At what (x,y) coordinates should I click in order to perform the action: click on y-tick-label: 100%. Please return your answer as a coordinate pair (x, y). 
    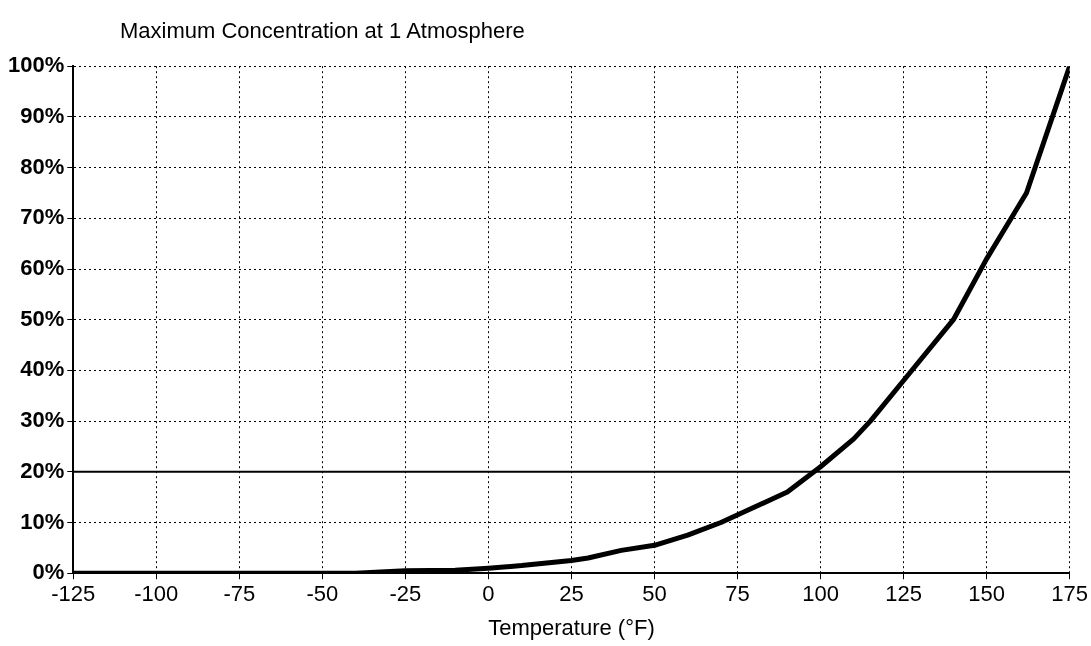
    Looking at the image, I should click on (36, 65).